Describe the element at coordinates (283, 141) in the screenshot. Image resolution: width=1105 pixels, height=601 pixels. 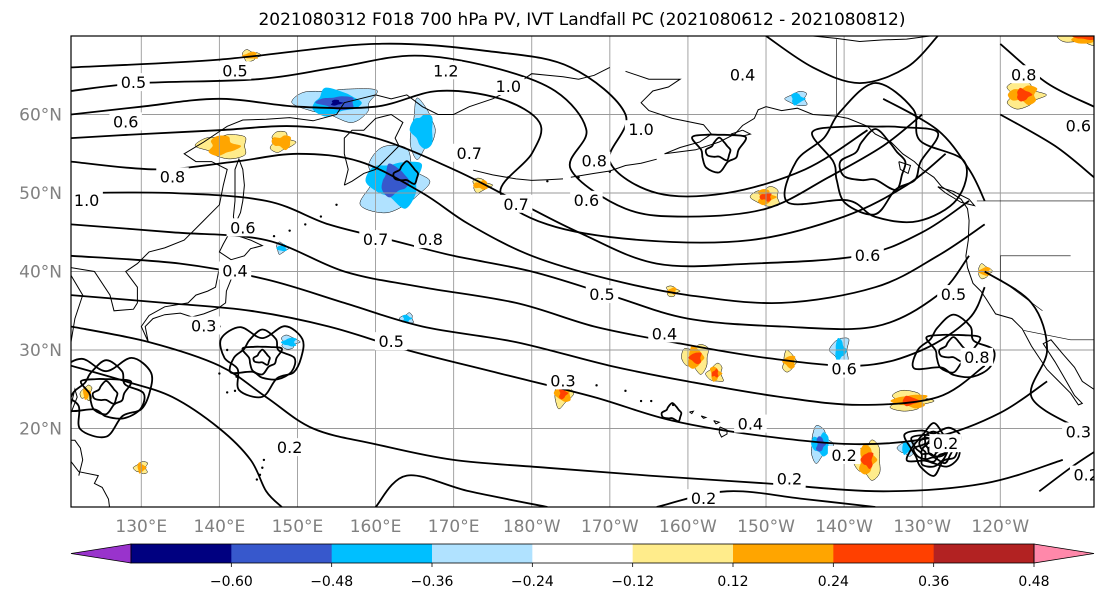
I see `positive-anomaly-okhotsk-west` at that location.